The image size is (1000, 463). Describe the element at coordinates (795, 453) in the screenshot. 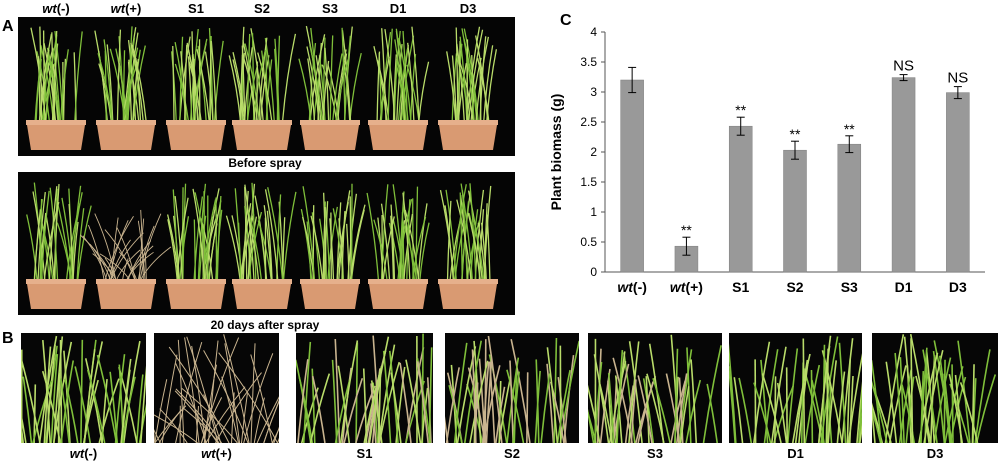

I see `closeup-label-5: D1` at that location.